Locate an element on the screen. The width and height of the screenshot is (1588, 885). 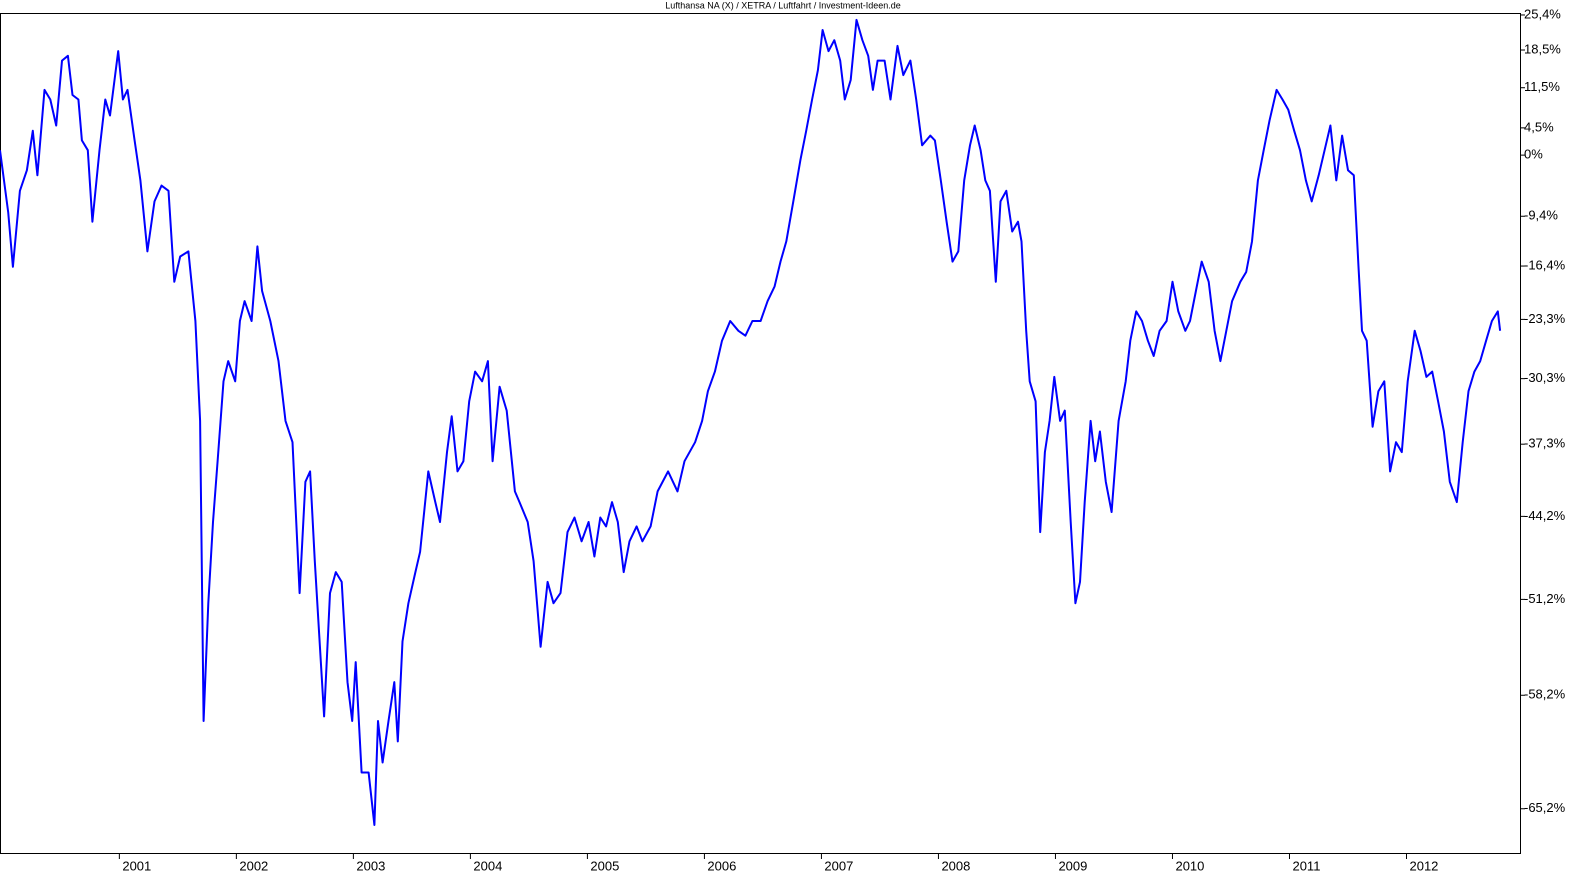
y-tick-label: 25,4% is located at coordinates (1542, 13).